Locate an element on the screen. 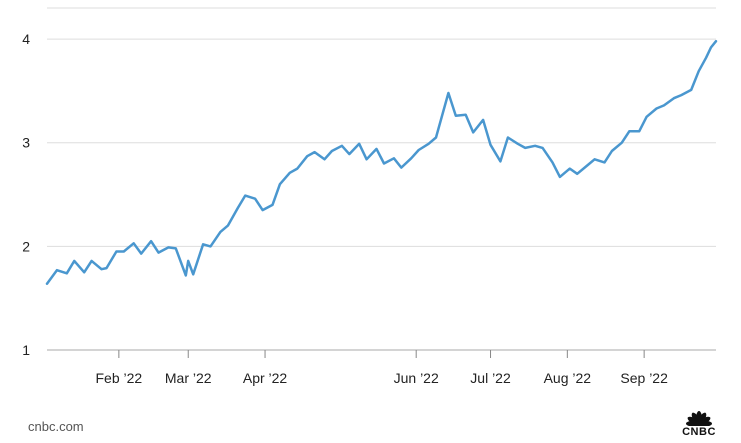 The width and height of the screenshot is (741, 443). cnbc-logo: CNBC is located at coordinates (699, 418).